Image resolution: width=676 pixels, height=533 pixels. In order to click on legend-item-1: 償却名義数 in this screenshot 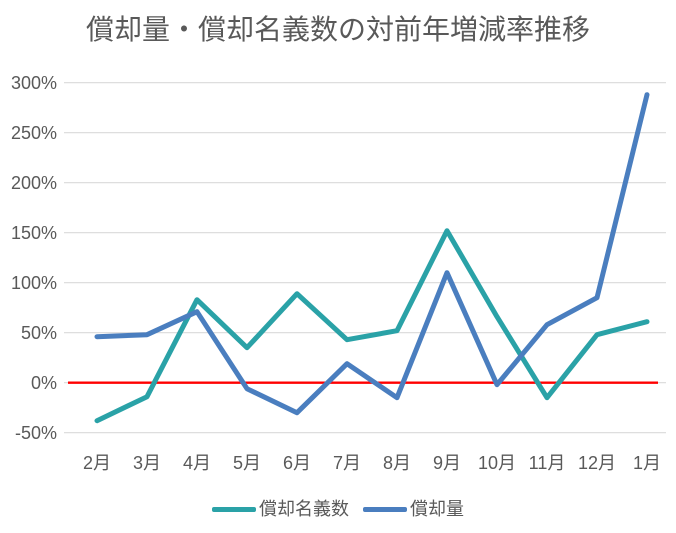, I will do `click(280, 509)`.